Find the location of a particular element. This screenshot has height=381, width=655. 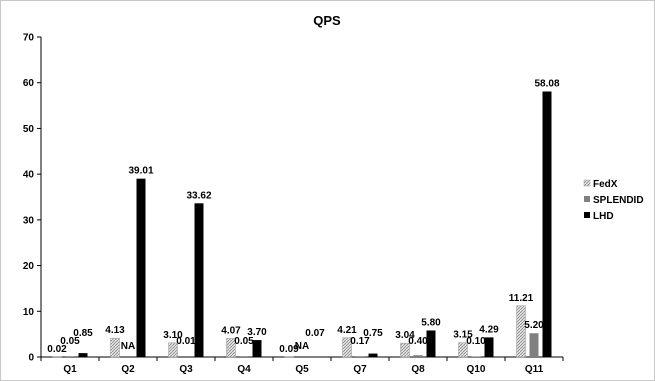

x-tick-label: Q7 is located at coordinates (360, 369).